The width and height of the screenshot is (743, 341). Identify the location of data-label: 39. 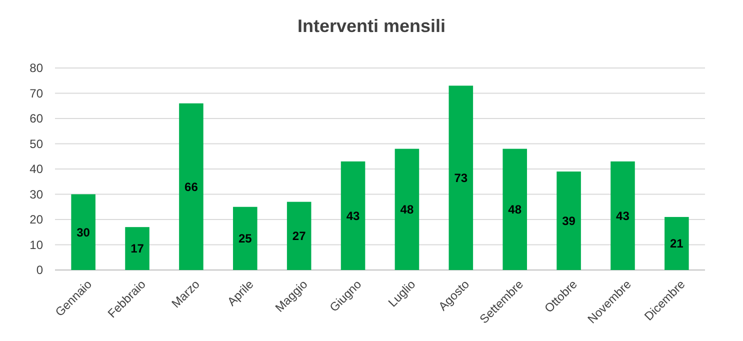
(569, 221).